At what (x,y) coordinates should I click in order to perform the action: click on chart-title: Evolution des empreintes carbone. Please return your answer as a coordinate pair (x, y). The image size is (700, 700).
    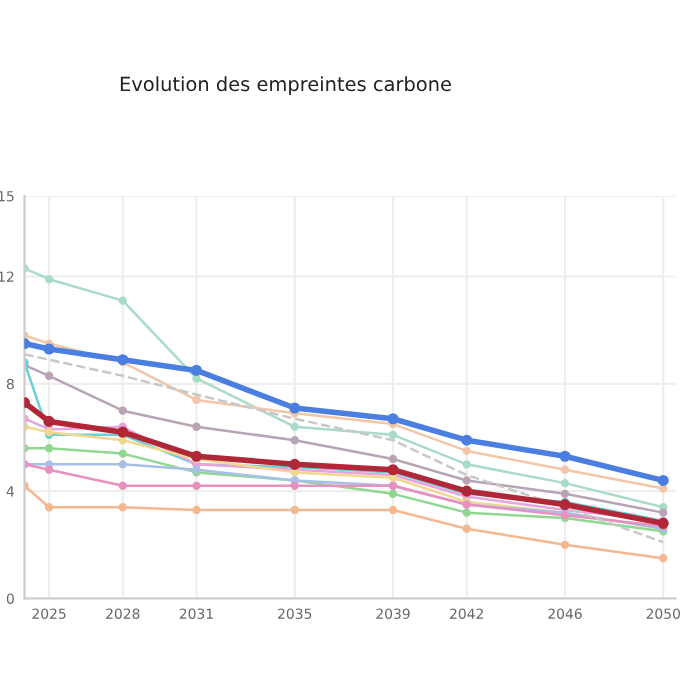
    Looking at the image, I should click on (285, 86).